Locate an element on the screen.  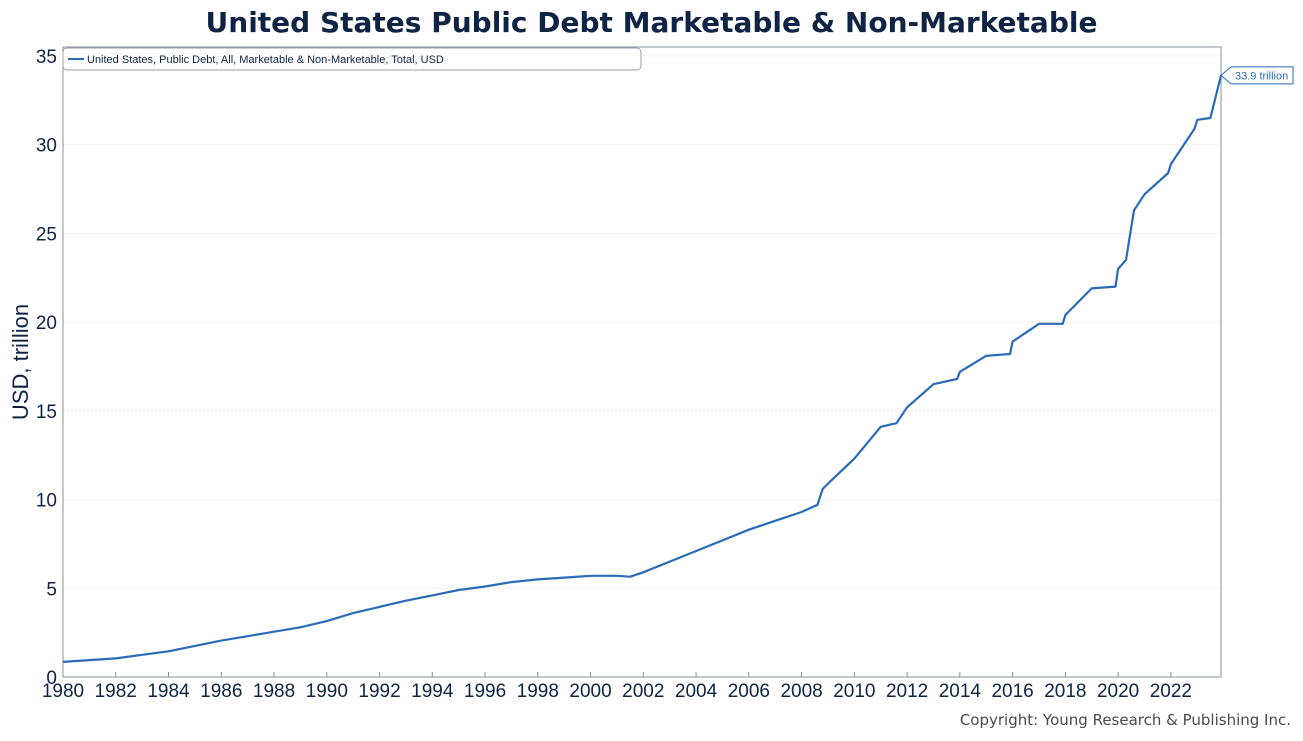
x-tick-label: 1980 is located at coordinates (63, 691).